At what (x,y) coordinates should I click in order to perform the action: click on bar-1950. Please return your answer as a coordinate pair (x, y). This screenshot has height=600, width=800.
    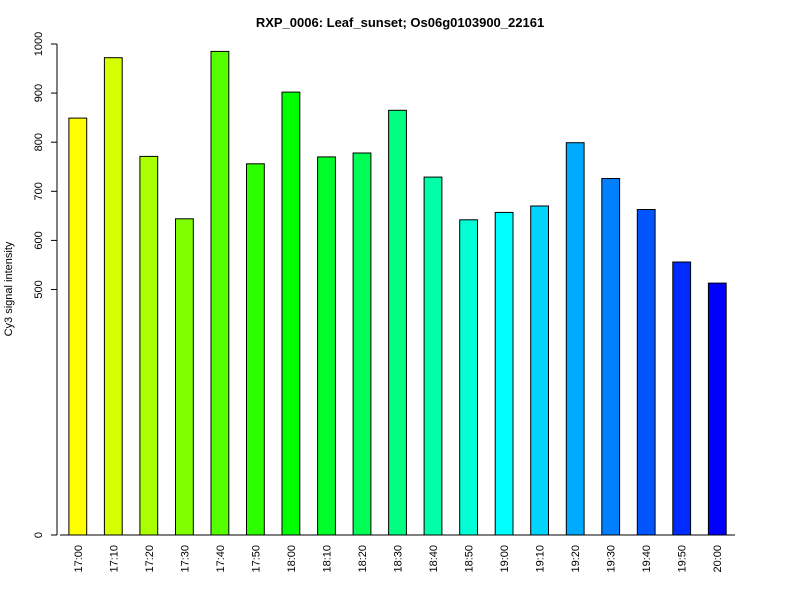
    Looking at the image, I should click on (682, 398).